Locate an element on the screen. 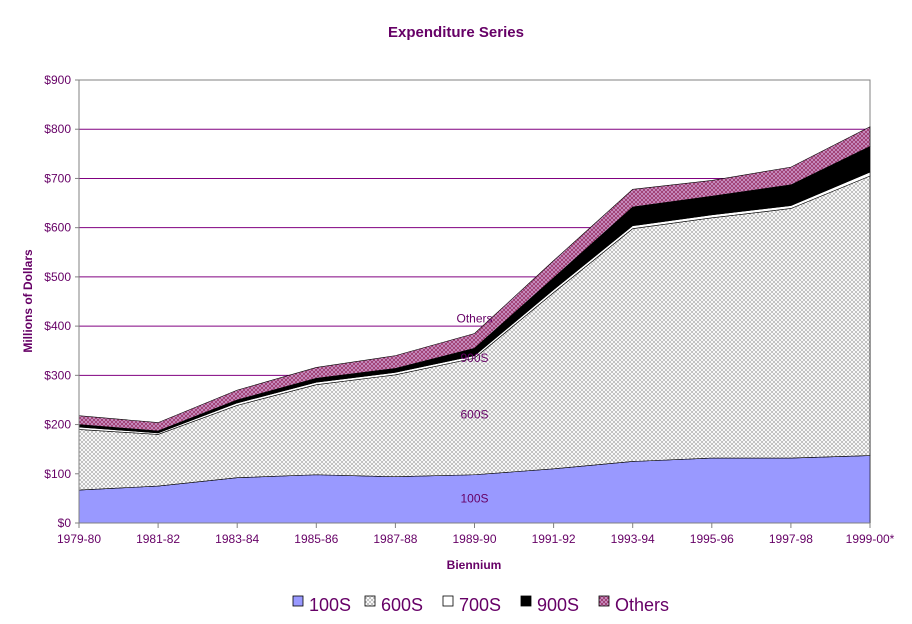  x-tick-label: 1981-82 is located at coordinates (158, 539).